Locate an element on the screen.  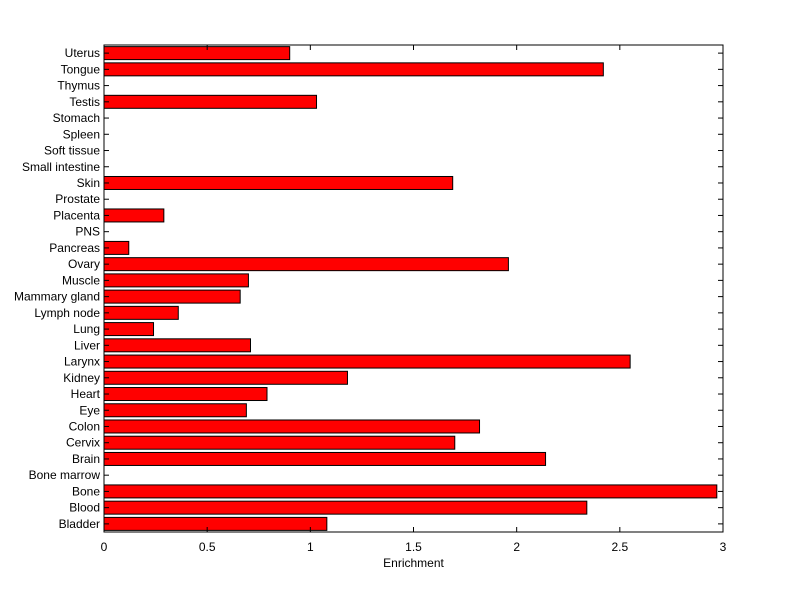
x-tick-label-6: 3 is located at coordinates (723, 547).